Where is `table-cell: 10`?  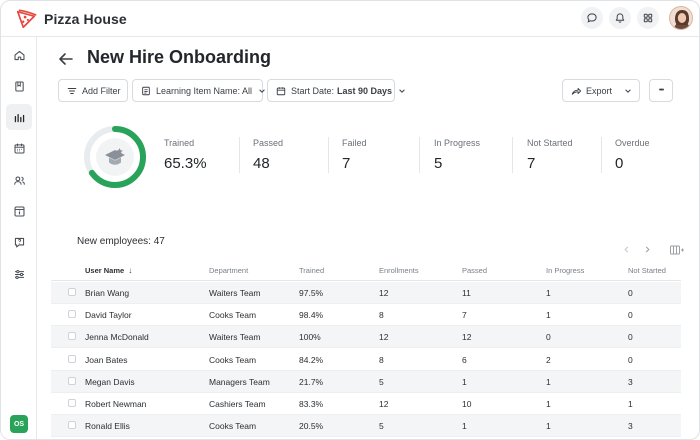 table-cell: 10 is located at coordinates (467, 404).